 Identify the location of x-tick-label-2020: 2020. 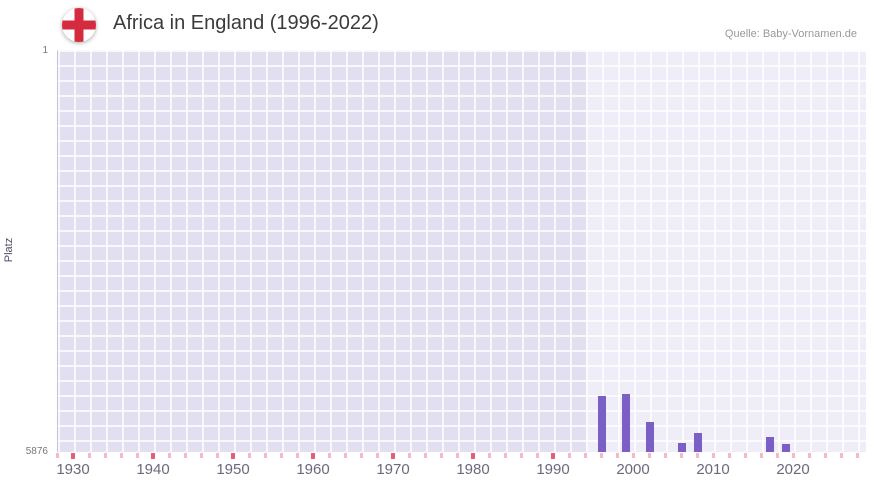
(793, 469).